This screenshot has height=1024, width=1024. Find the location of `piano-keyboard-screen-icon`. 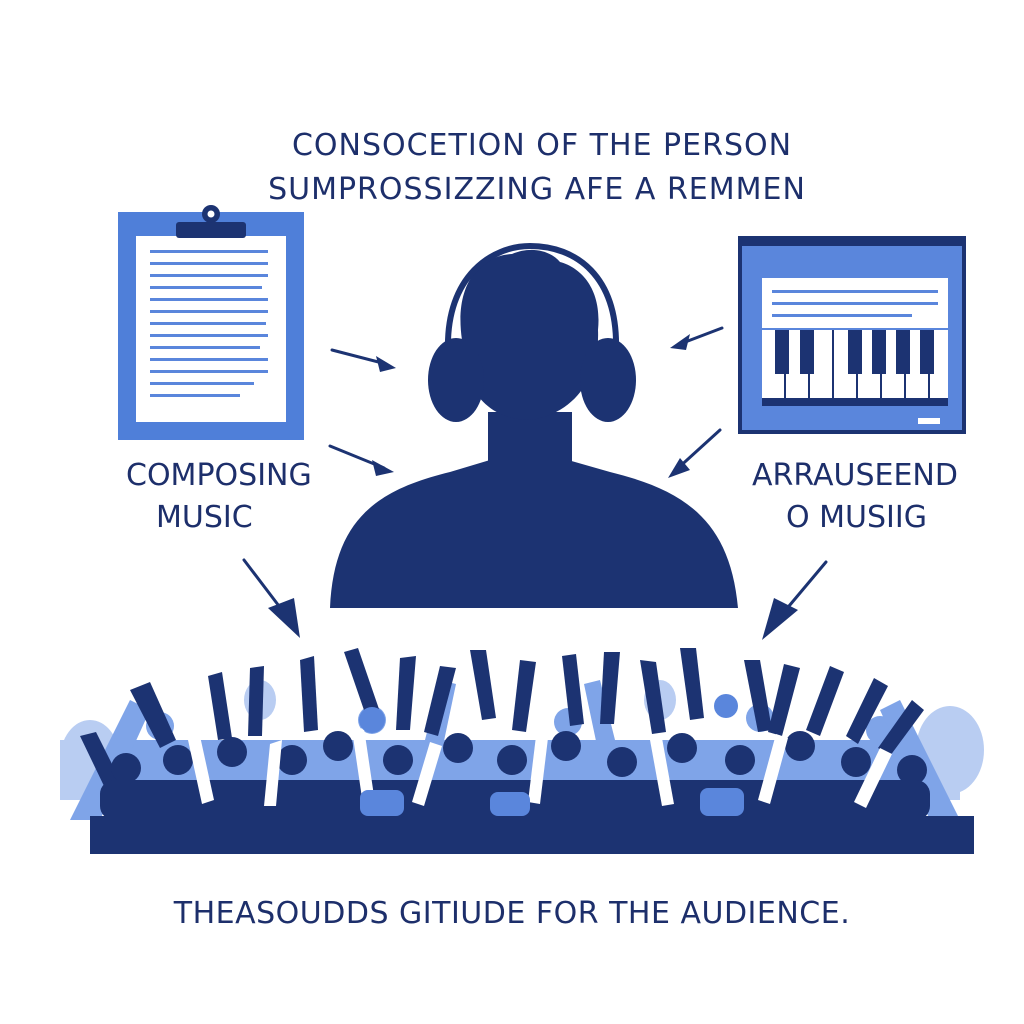

piano-keyboard-screen-icon is located at coordinates (852, 335).